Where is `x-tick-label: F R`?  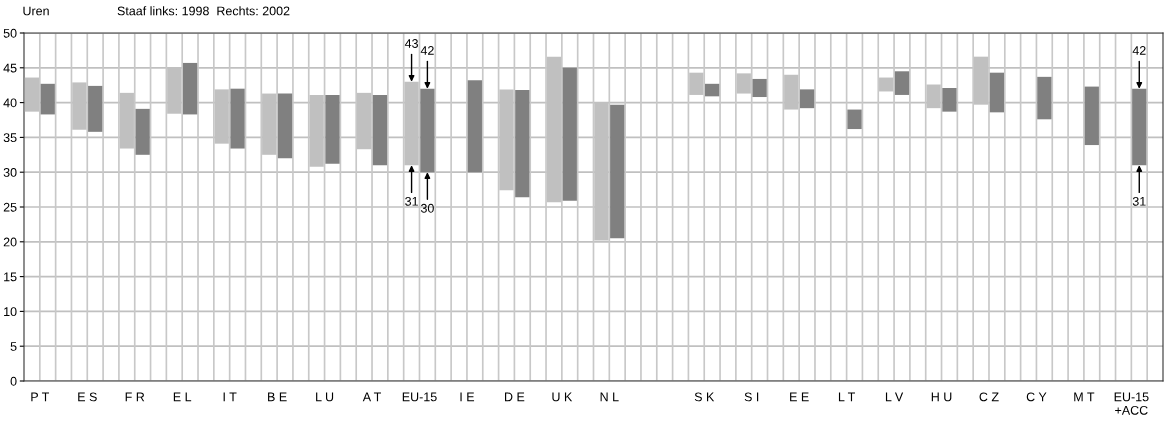 x-tick-label: F R is located at coordinates (135, 397).